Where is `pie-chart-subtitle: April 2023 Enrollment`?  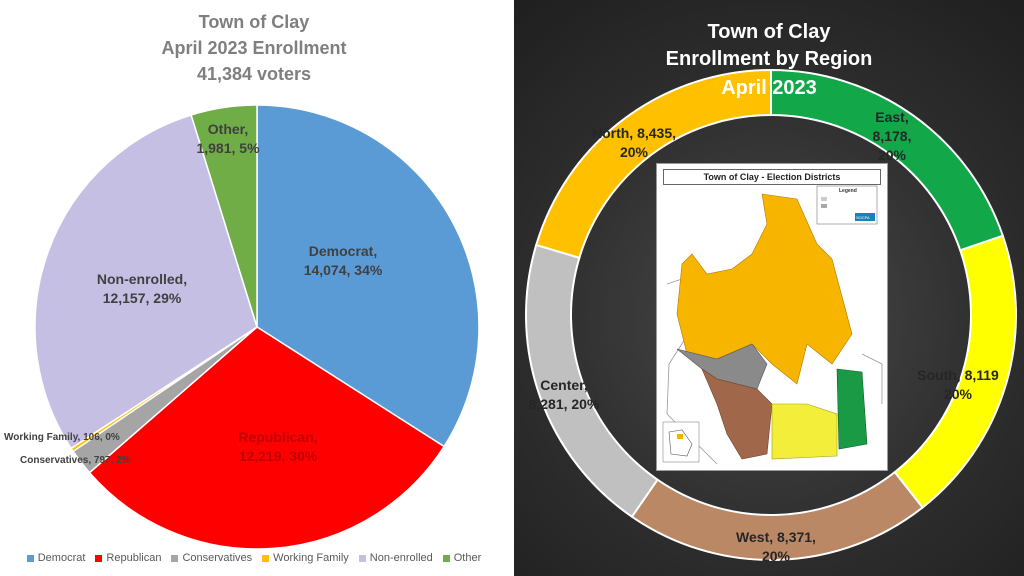
pie-chart-subtitle: April 2023 Enrollment is located at coordinates (254, 48).